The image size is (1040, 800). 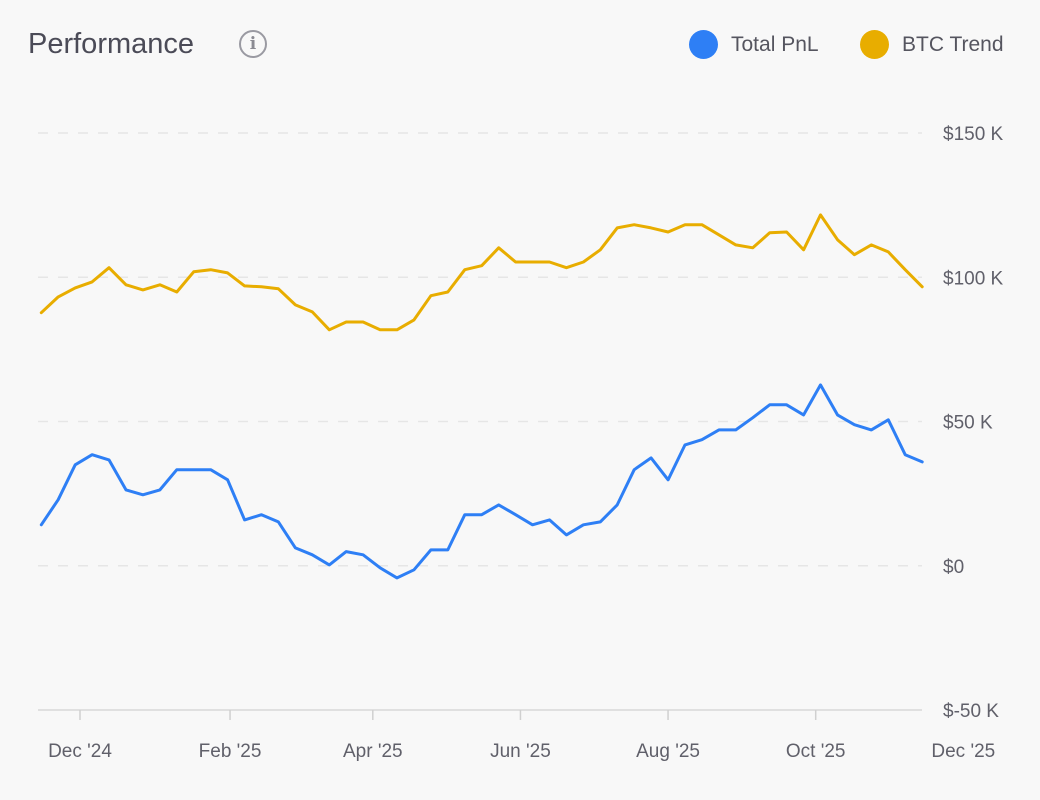 I want to click on x-tick-label: Dec '24, so click(x=80, y=751).